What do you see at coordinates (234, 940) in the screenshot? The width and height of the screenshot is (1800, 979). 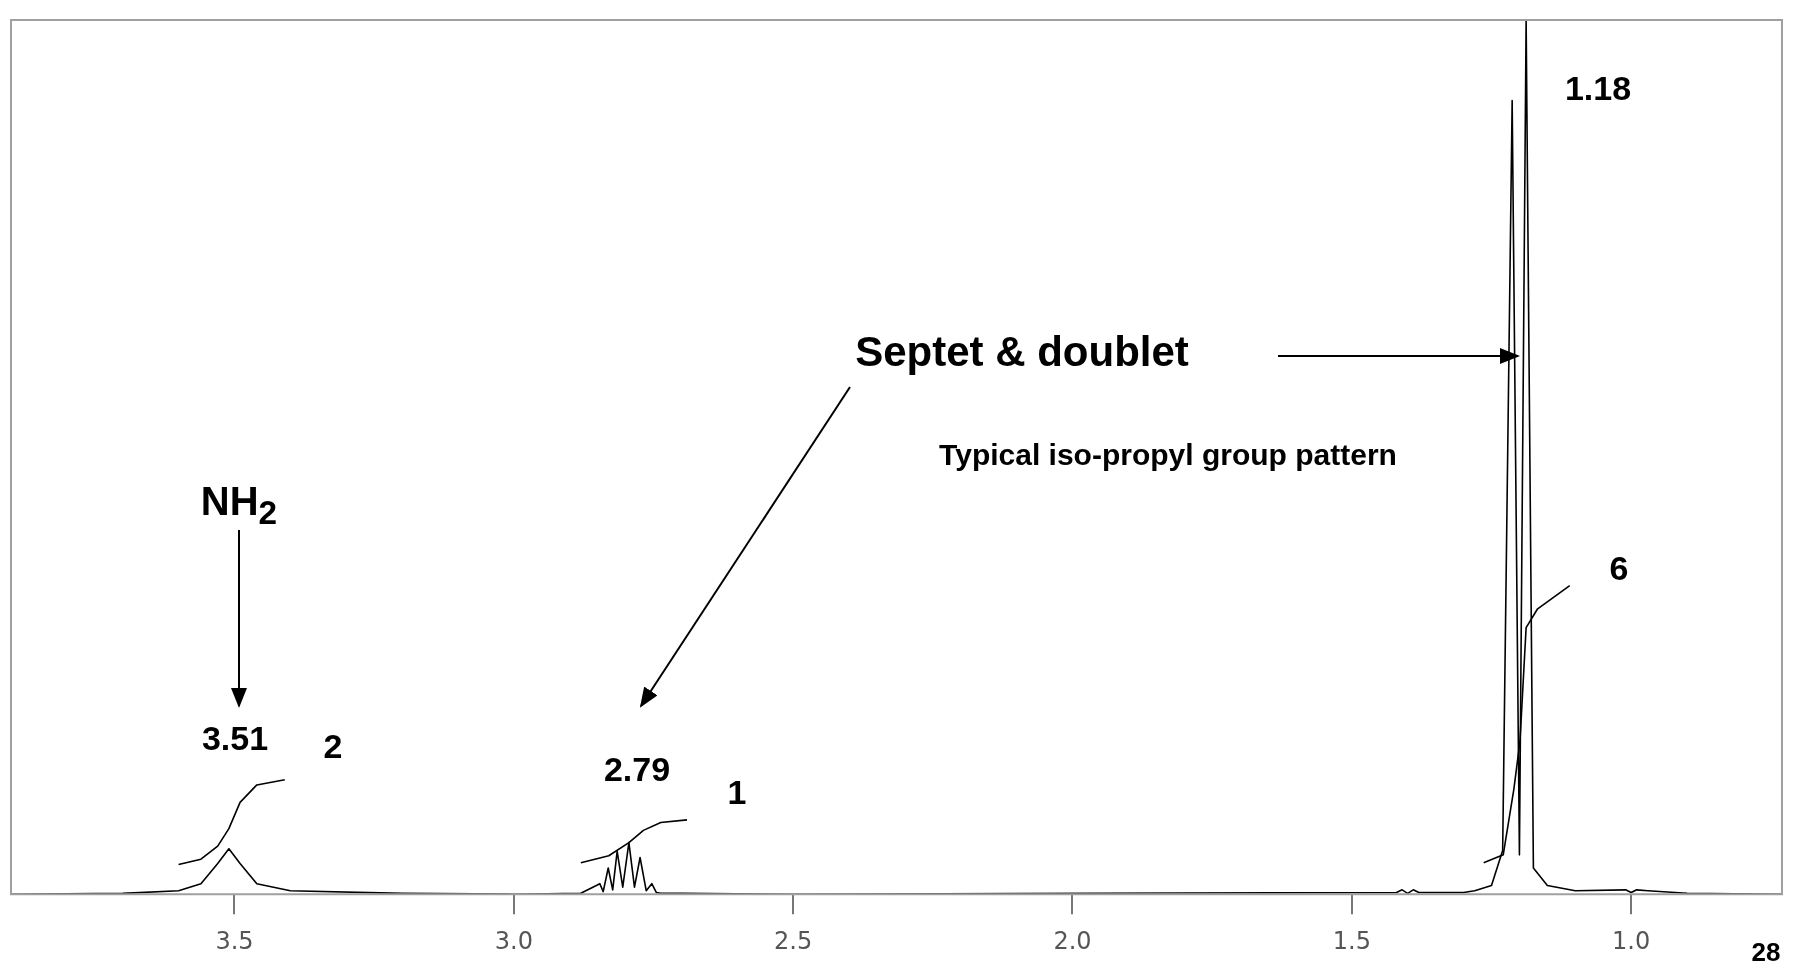 I see `x-tick-label: 3.5` at bounding box center [234, 940].